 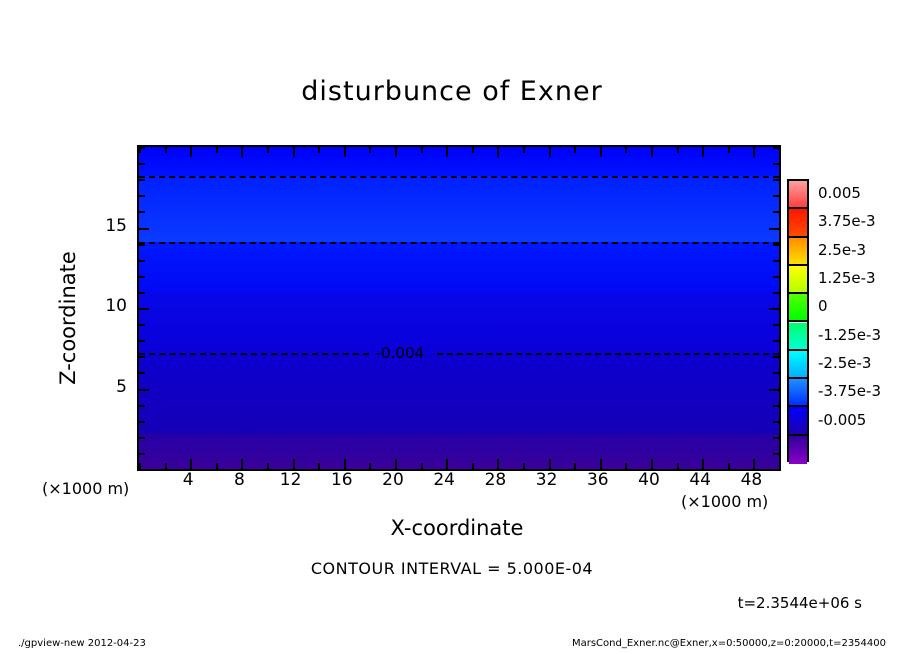 What do you see at coordinates (457, 528) in the screenshot?
I see `x-axis-title: X-coordinate` at bounding box center [457, 528].